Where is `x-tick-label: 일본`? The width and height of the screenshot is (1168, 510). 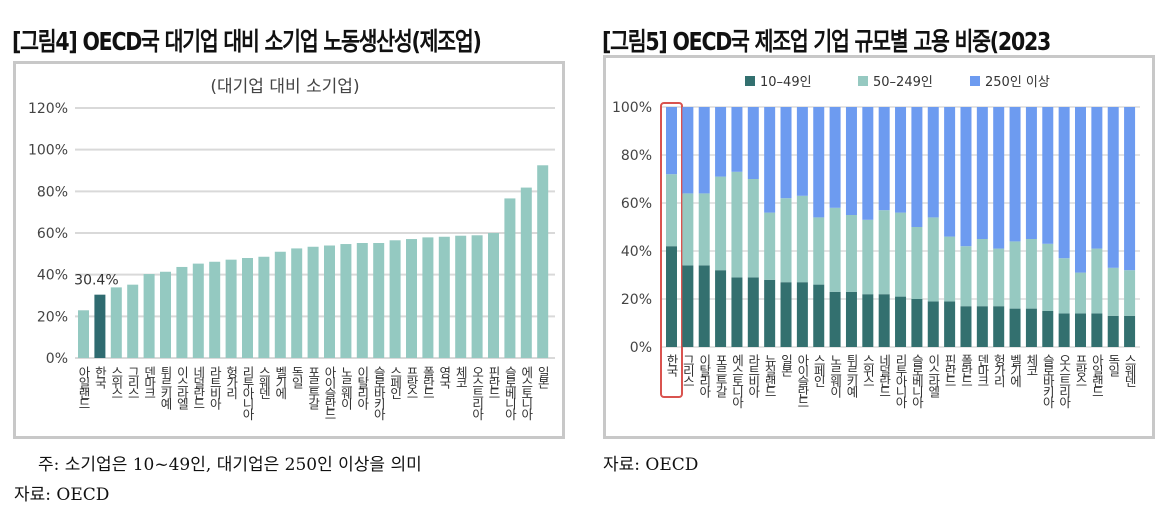
x-tick-label: 일본 is located at coordinates (786, 365).